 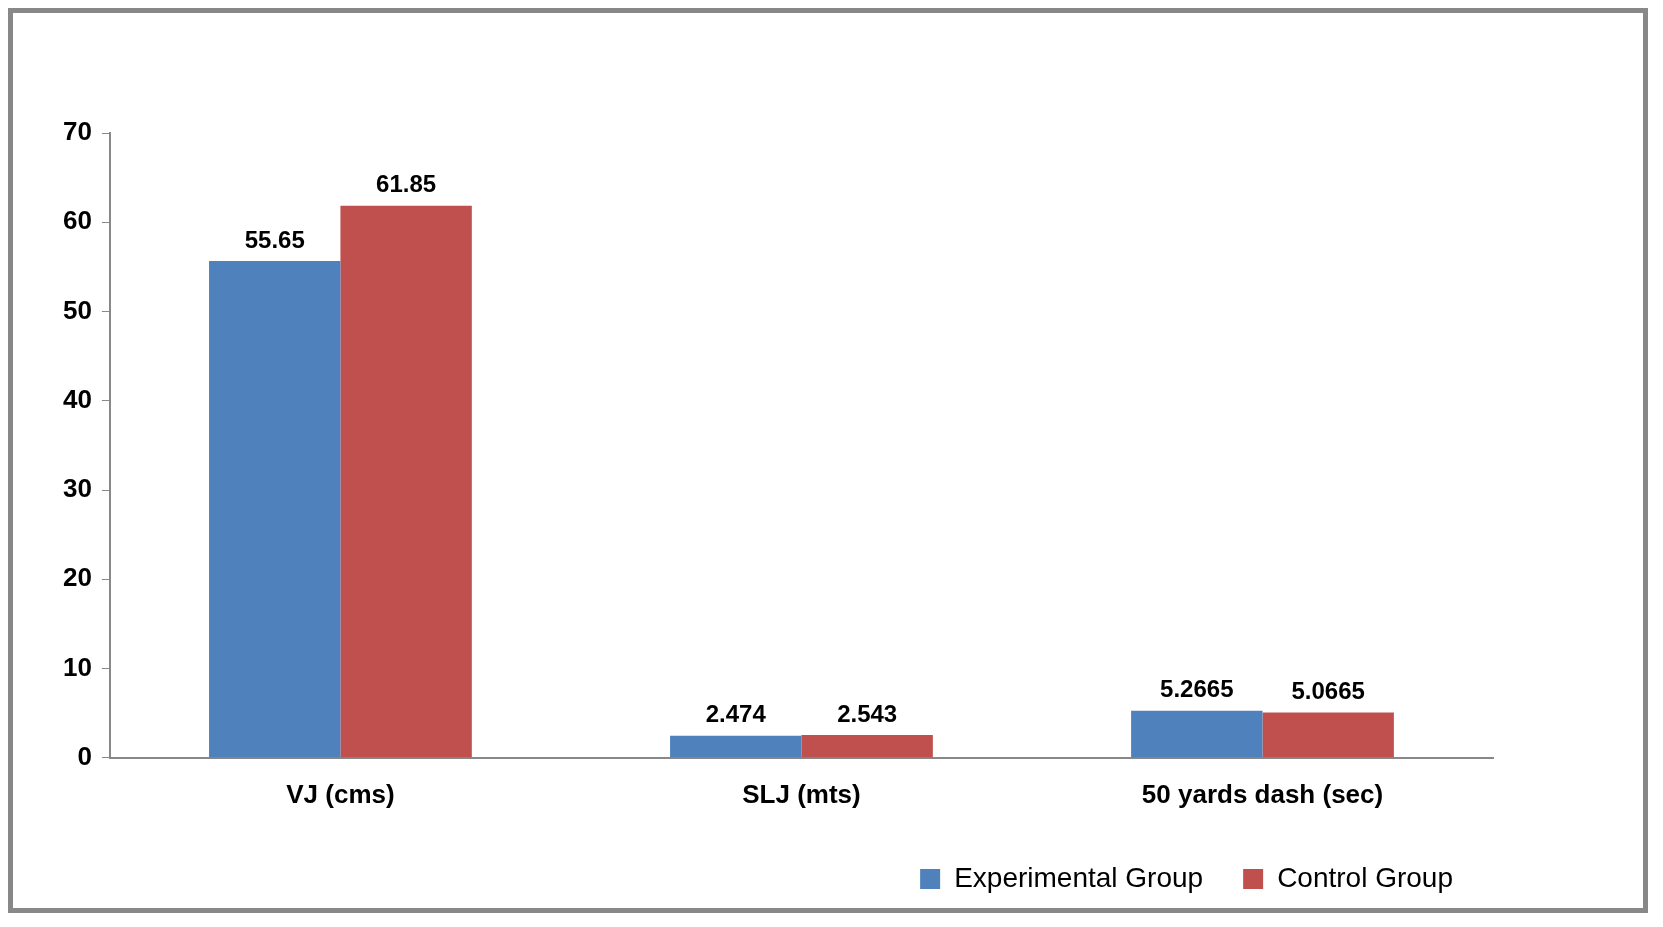 What do you see at coordinates (77, 666) in the screenshot?
I see `y-tick-label: 10` at bounding box center [77, 666].